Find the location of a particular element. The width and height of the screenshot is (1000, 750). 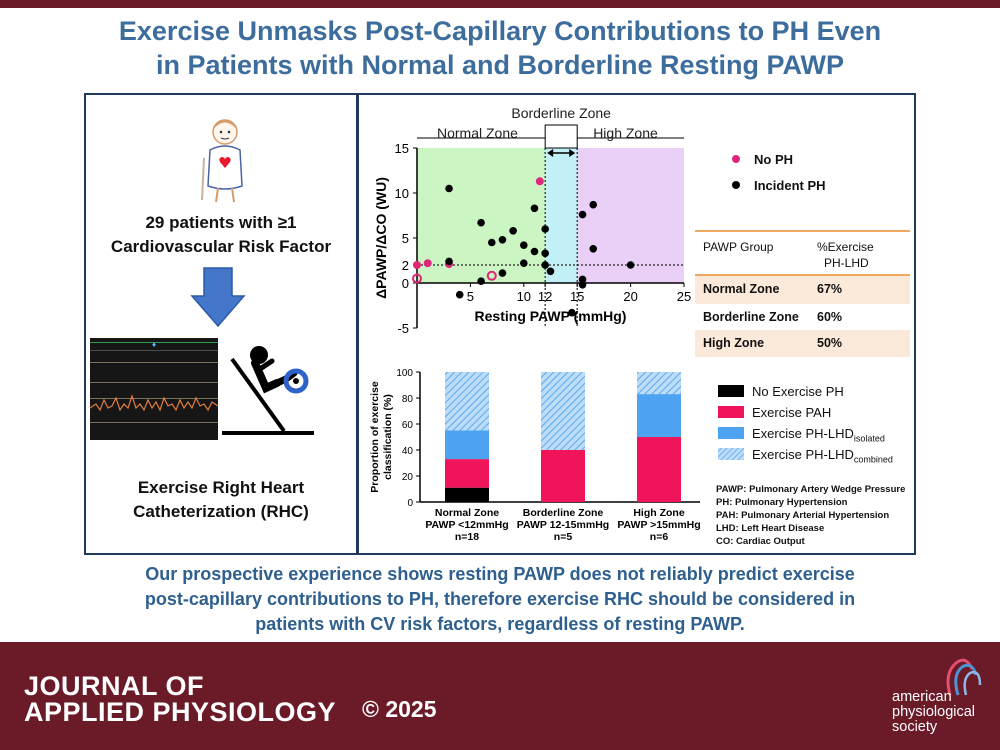

normal-zone-label: Normal Zone is located at coordinates (477, 133).